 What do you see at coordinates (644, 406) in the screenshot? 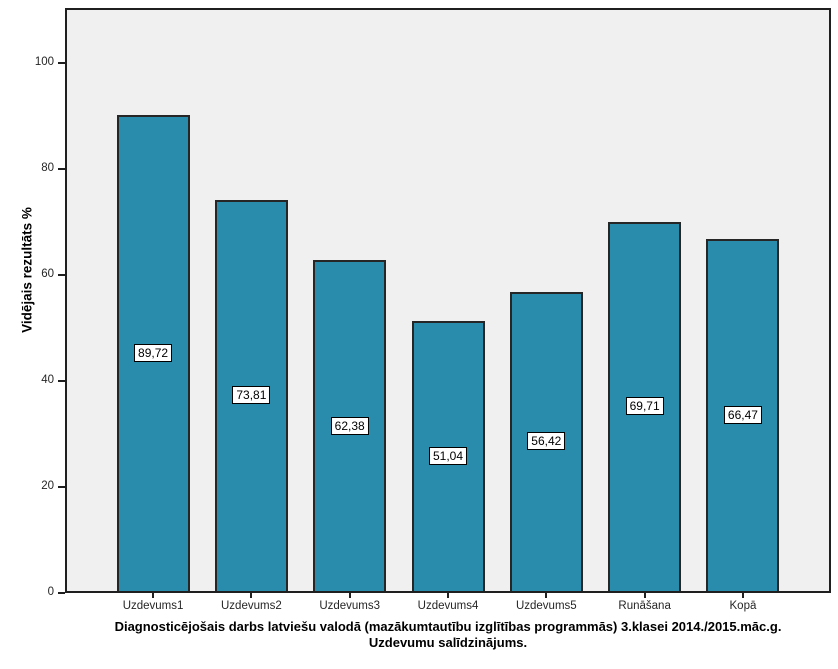
I see `bar-value-label: 69,71` at bounding box center [644, 406].